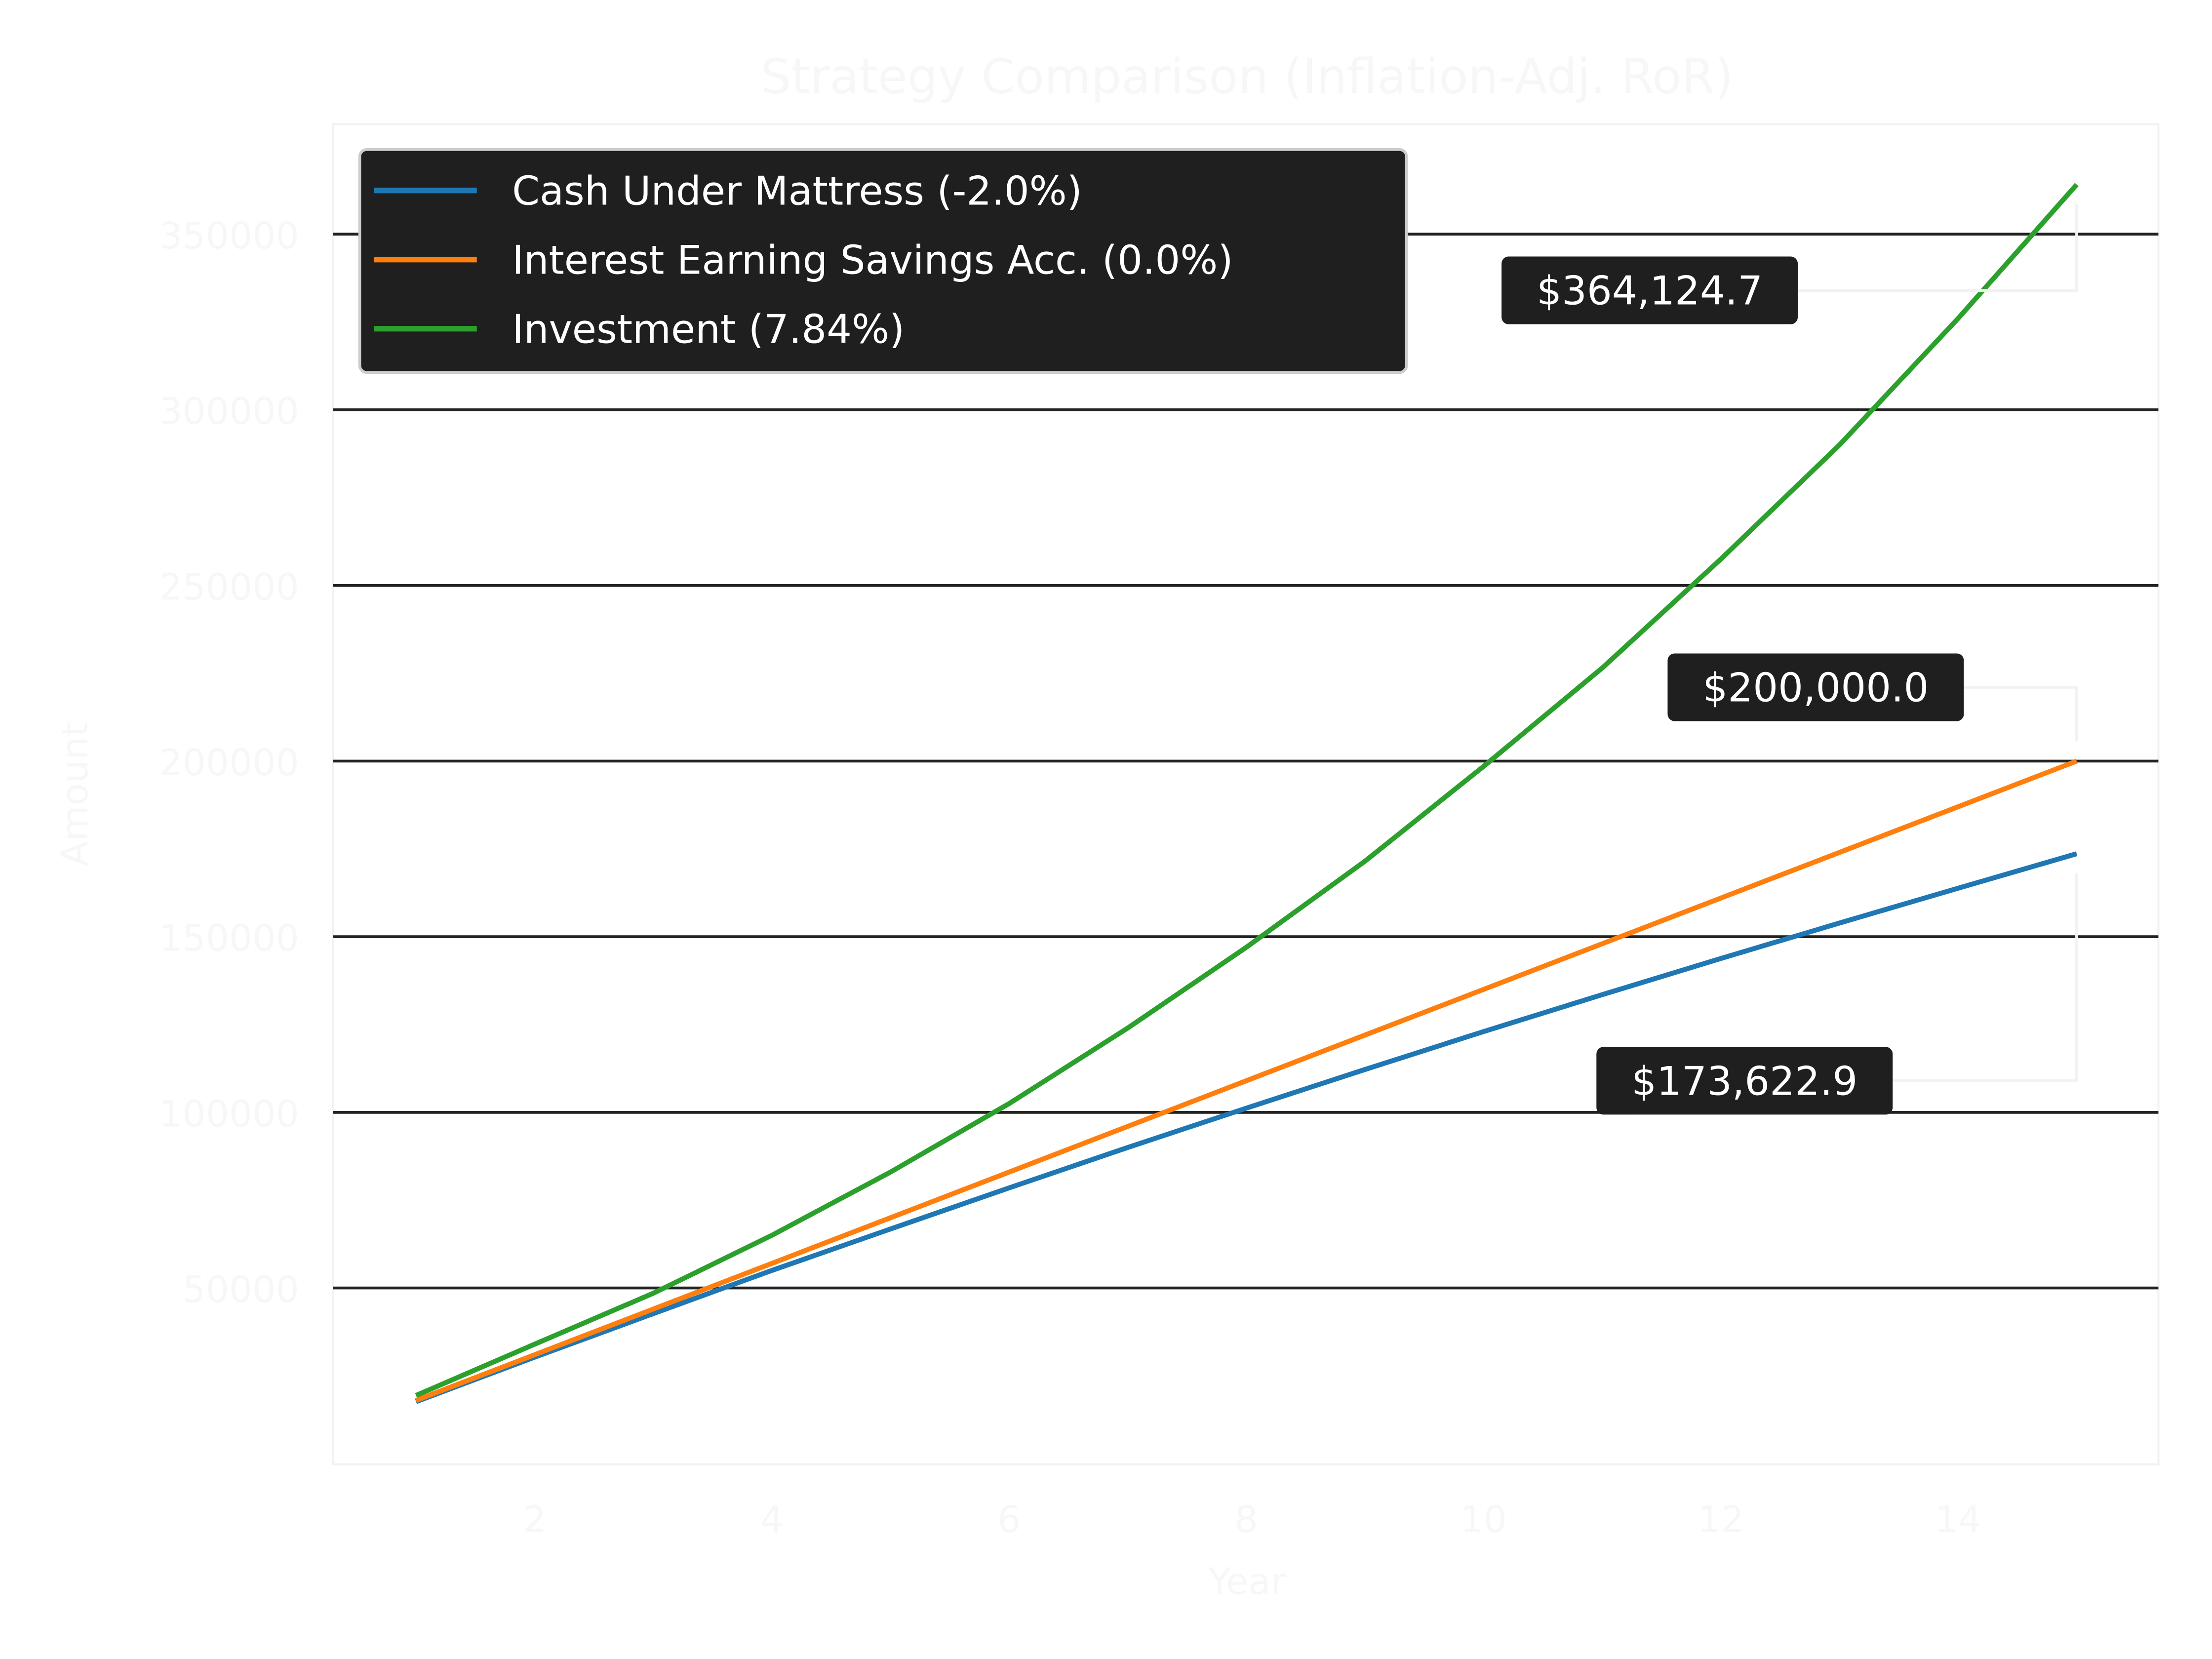  I want to click on annotation-label: $173,622.9, so click(1744, 1081).